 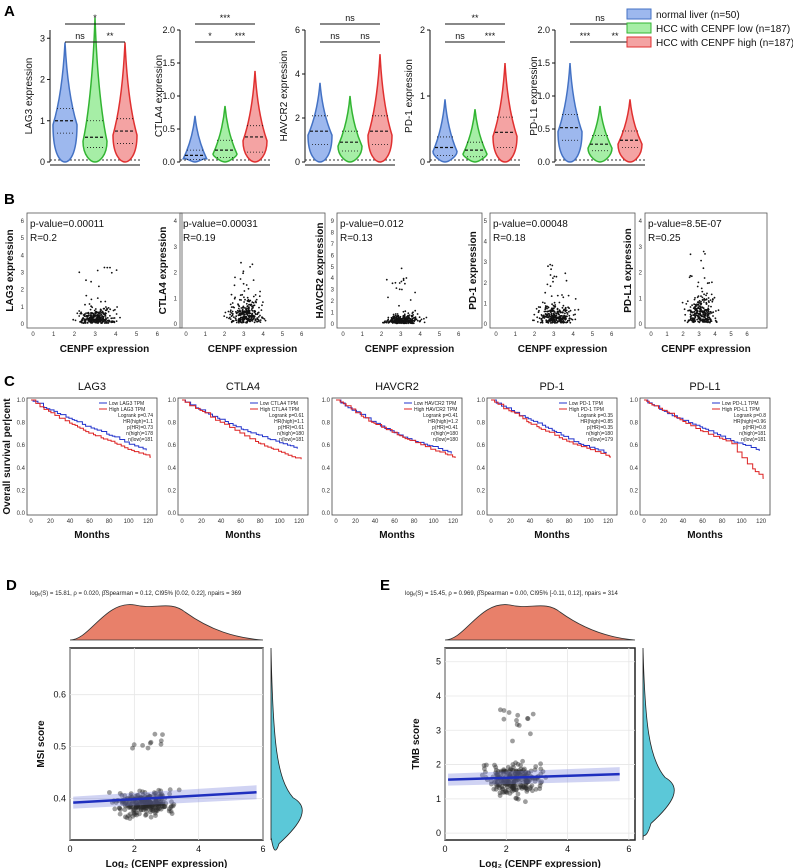 What do you see at coordinates (43, 238) in the screenshot?
I see `r-value-label: R=0.2` at bounding box center [43, 238].